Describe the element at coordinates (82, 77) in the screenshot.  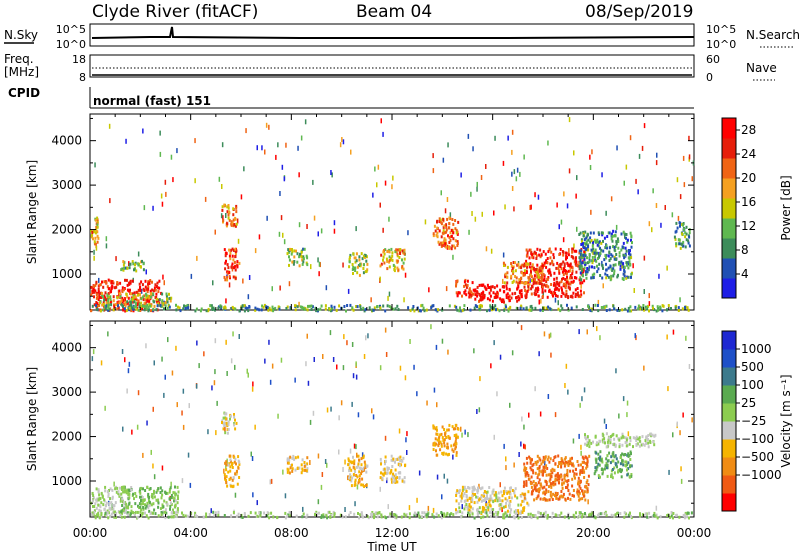
I see `freq-tick-bottom: 8` at that location.